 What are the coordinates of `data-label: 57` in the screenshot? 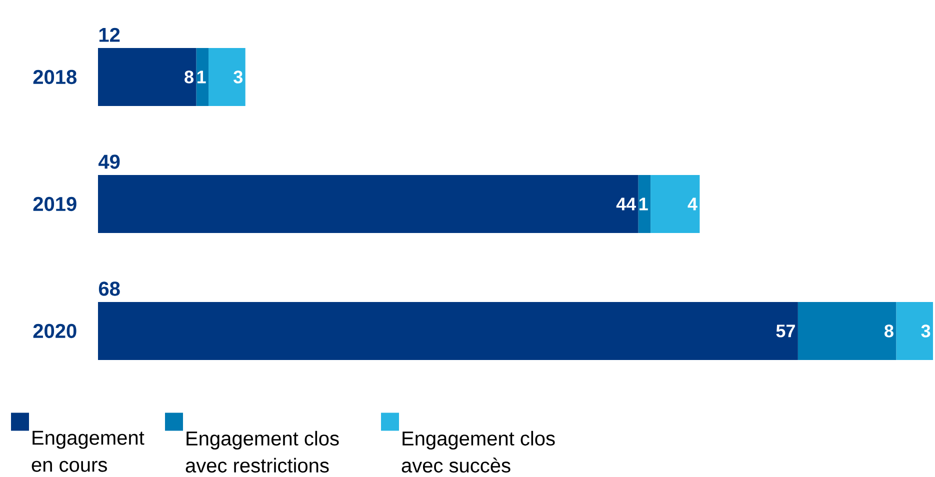 It's located at (785, 331).